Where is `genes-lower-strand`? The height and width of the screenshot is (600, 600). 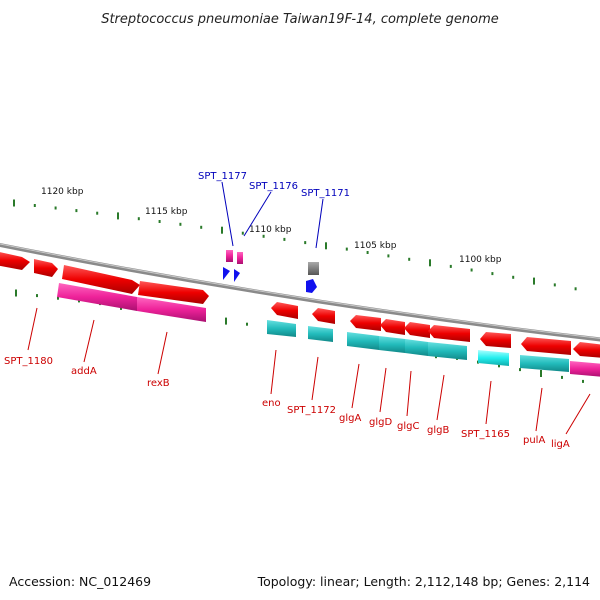 genes-lower-strand is located at coordinates (328, 330).